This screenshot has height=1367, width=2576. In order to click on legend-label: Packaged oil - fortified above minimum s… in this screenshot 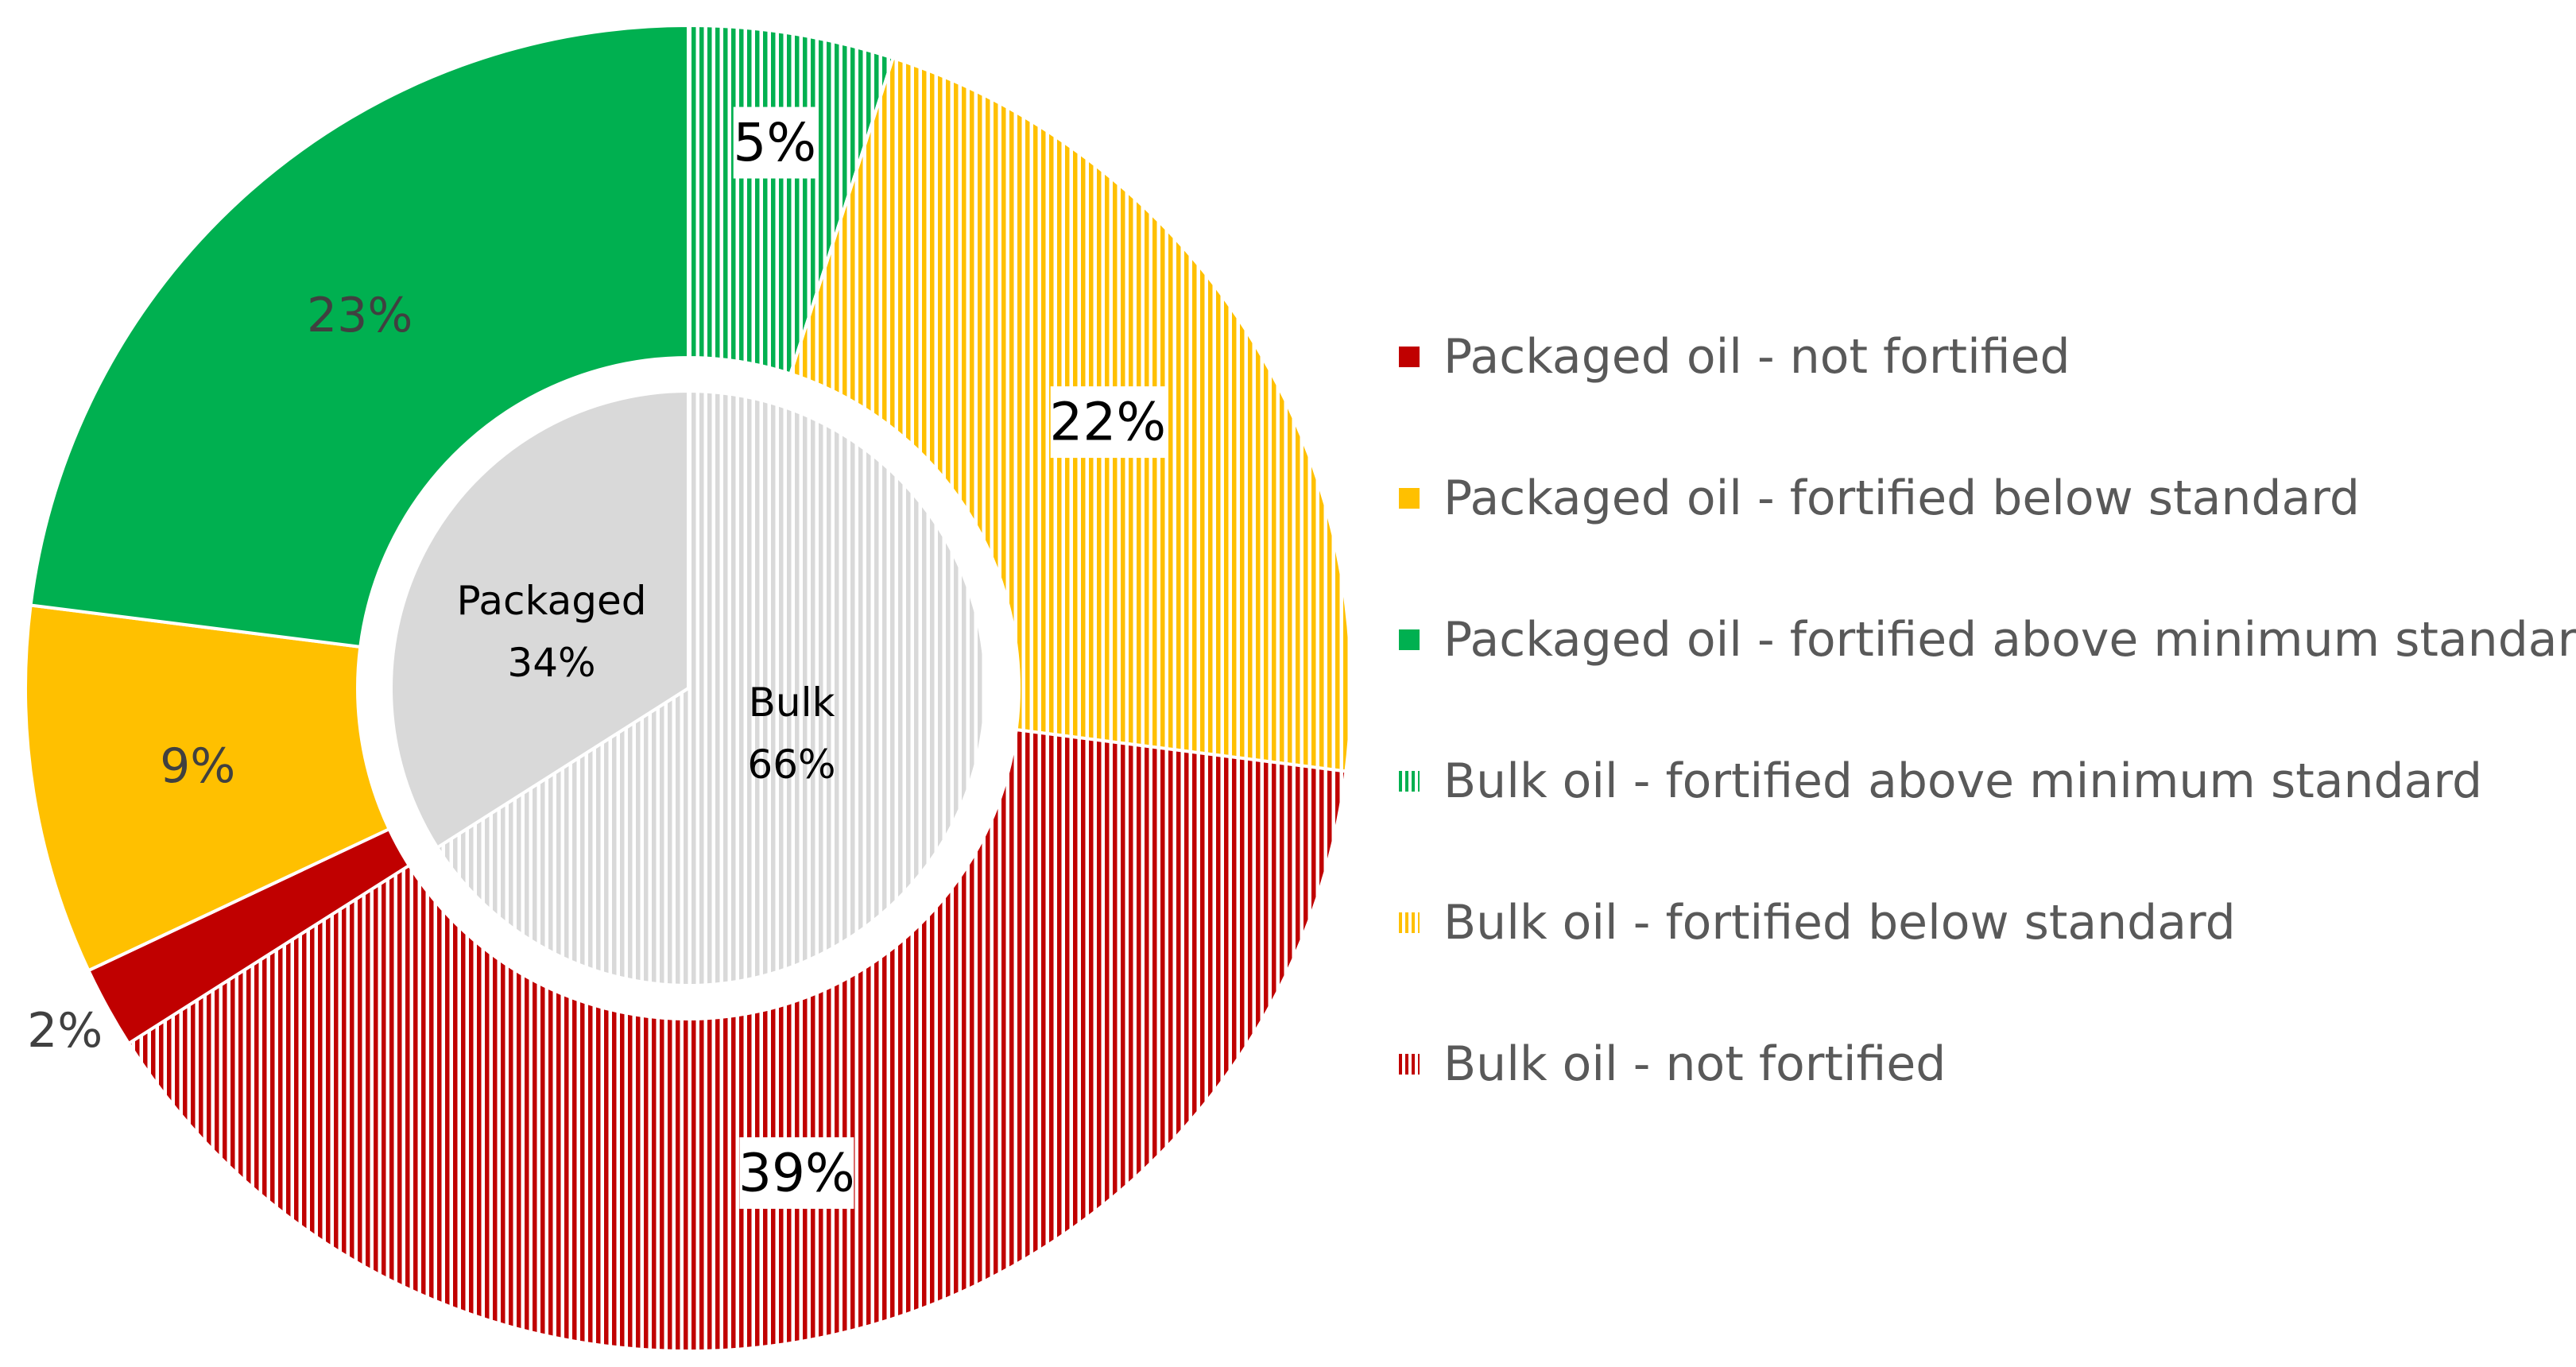, I will do `click(2010, 640)`.